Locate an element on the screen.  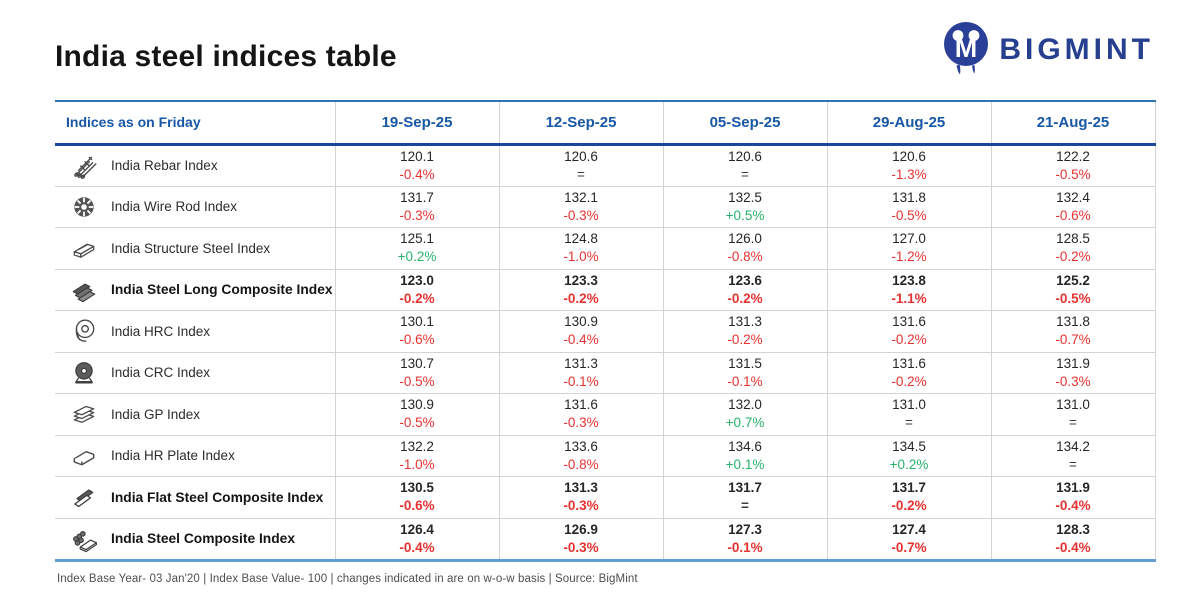
wow-change: +0.5% is located at coordinates (745, 215).